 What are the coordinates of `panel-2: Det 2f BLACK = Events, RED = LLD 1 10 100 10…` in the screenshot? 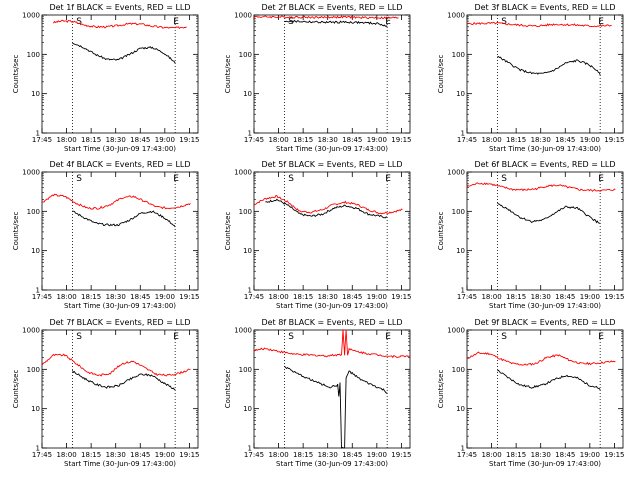 It's located at (317, 78).